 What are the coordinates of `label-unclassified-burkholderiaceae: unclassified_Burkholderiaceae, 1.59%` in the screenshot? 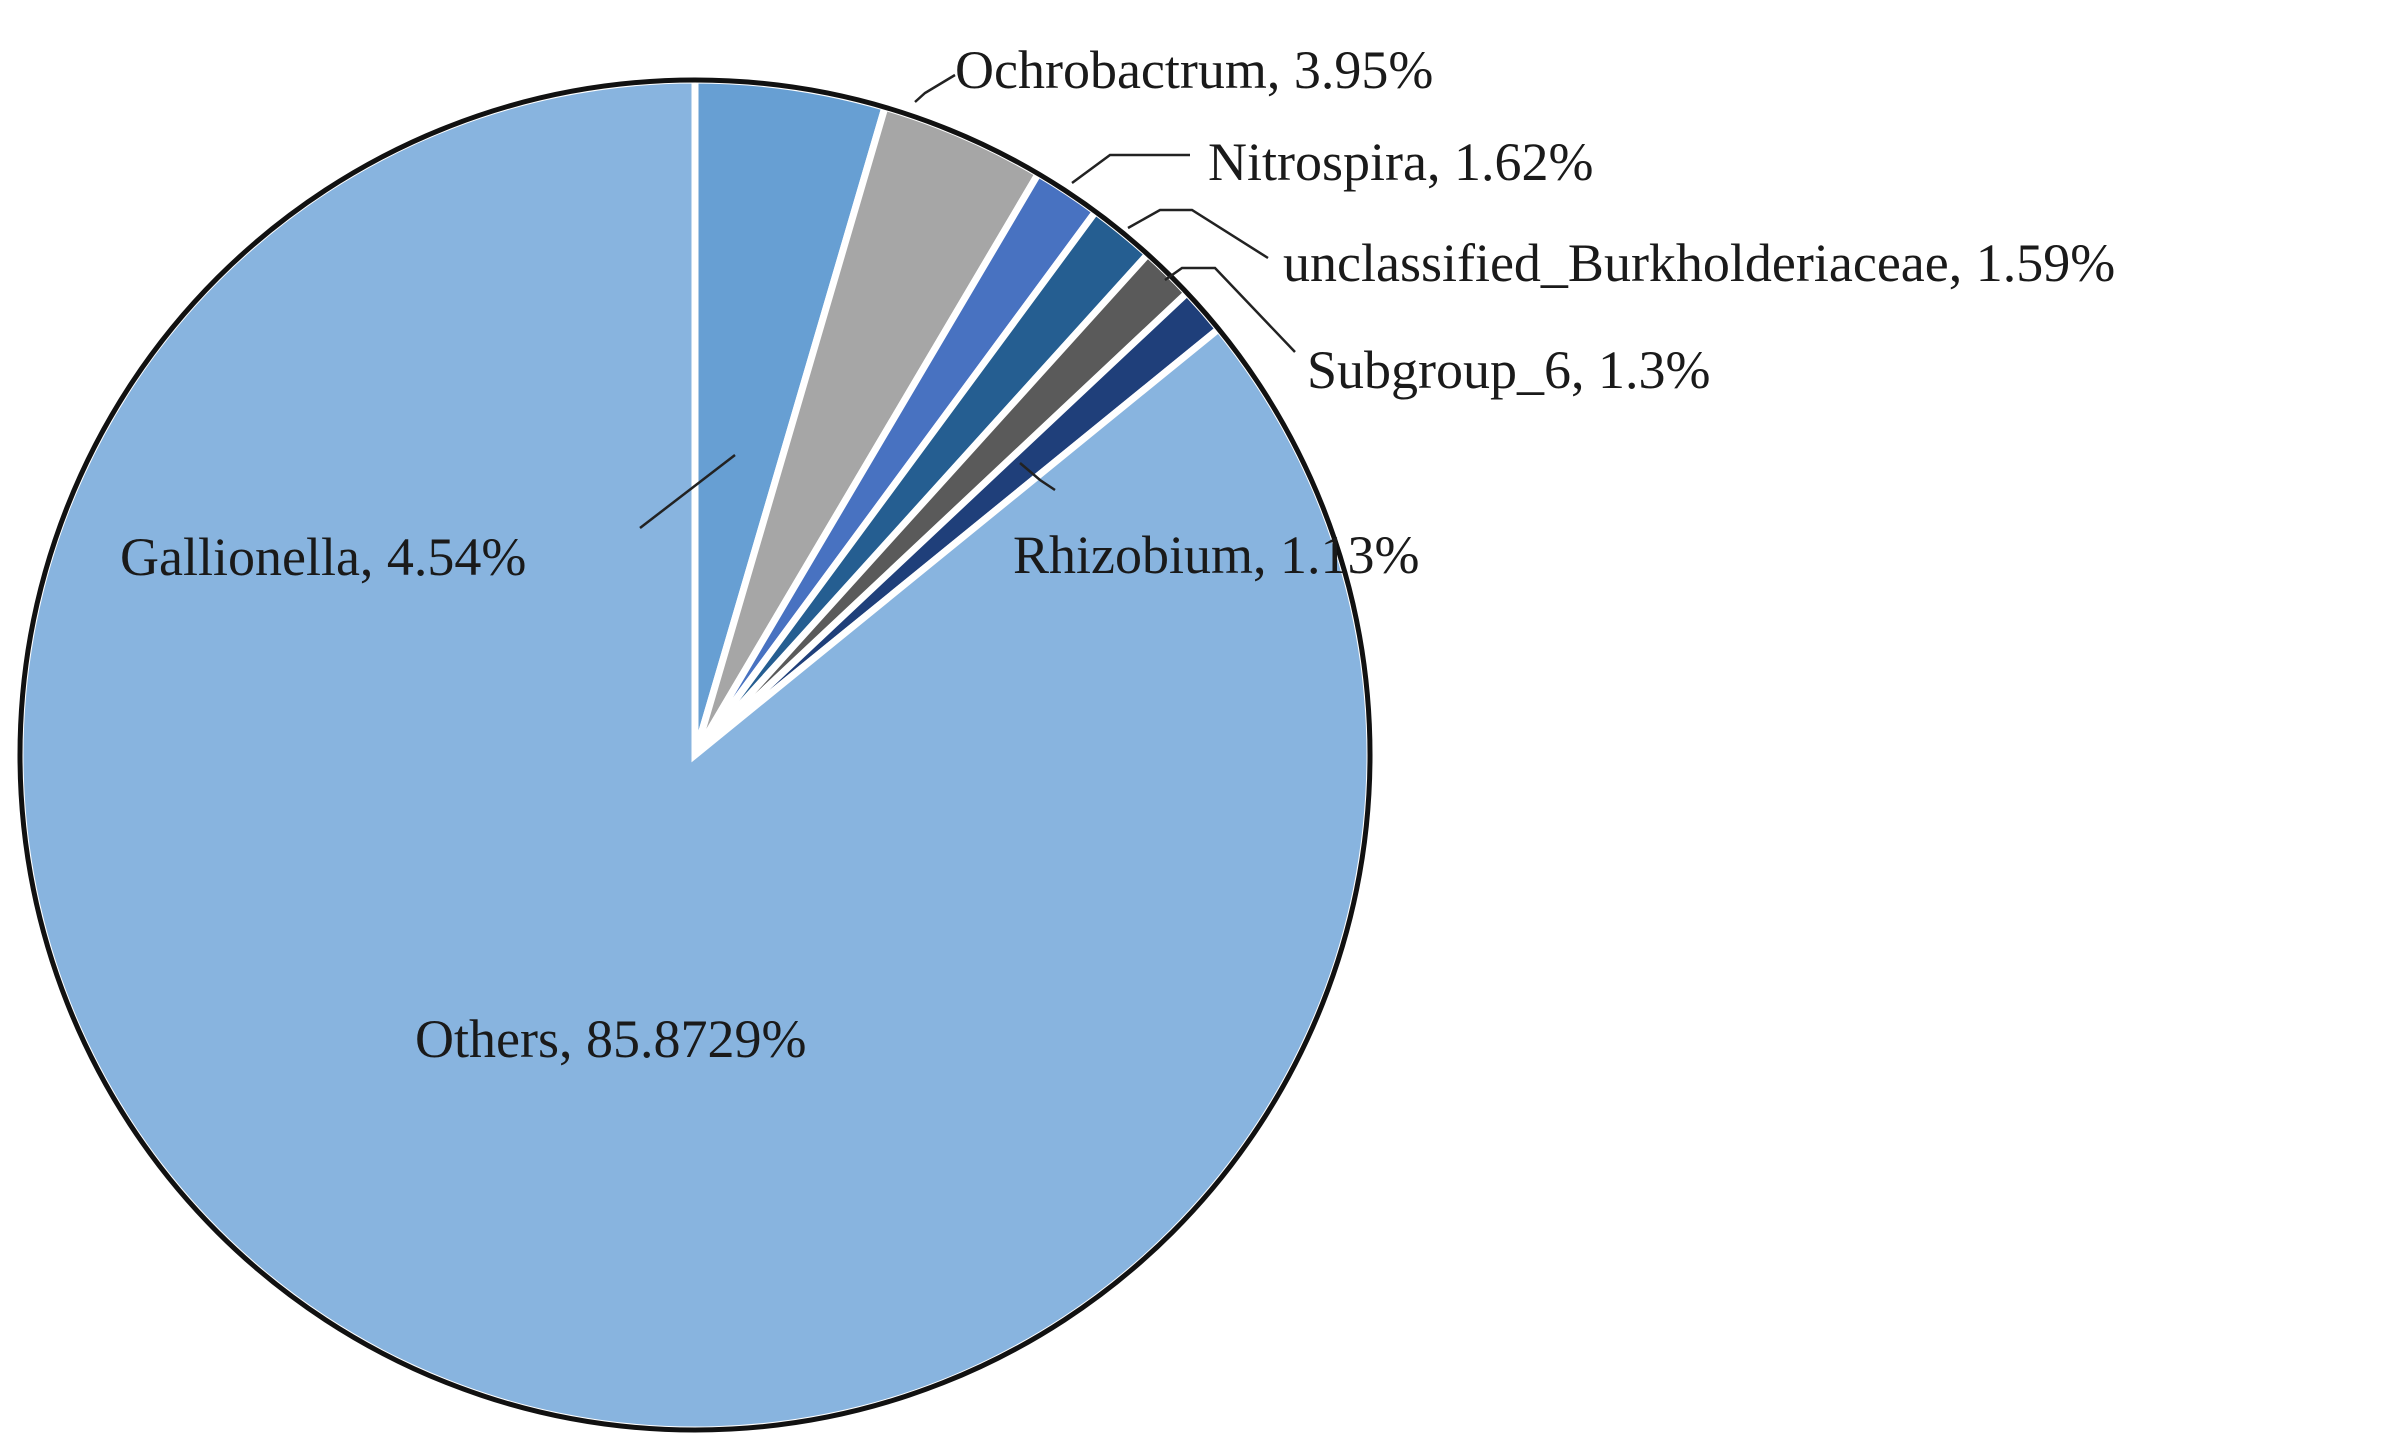 It's located at (1699, 263).